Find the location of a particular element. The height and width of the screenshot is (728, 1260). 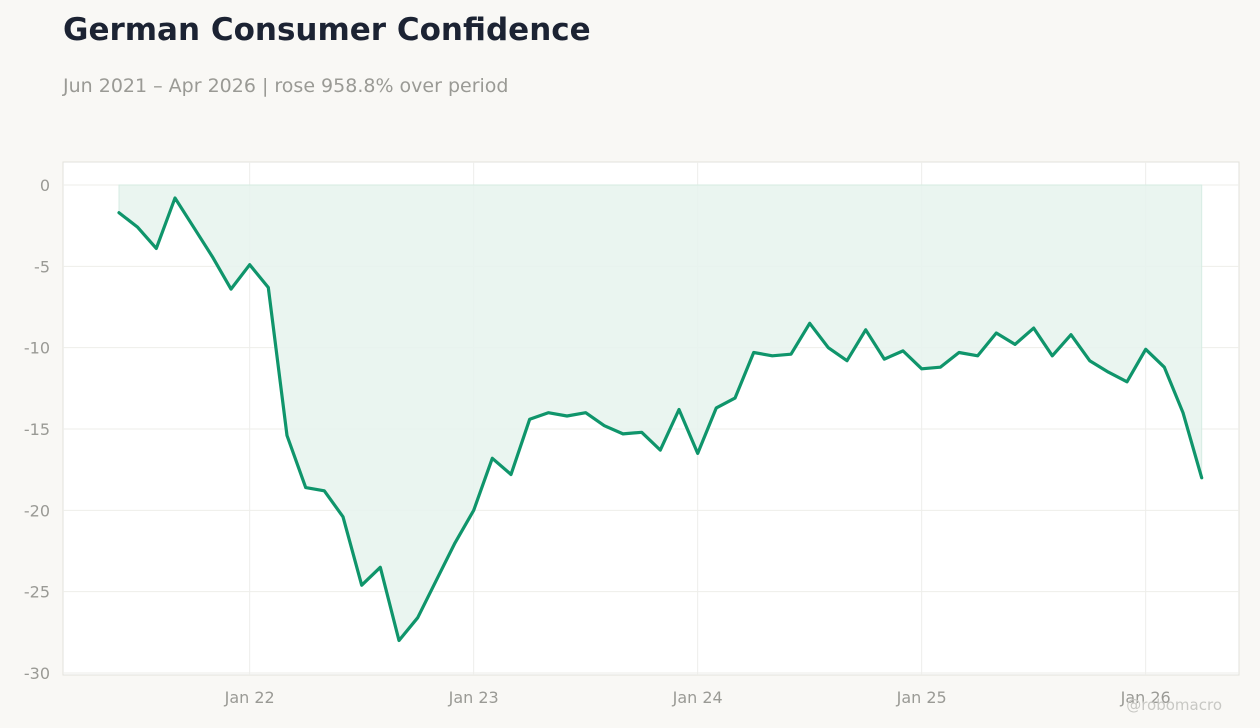

chart-title: German Consumer Confidence is located at coordinates (327, 30).